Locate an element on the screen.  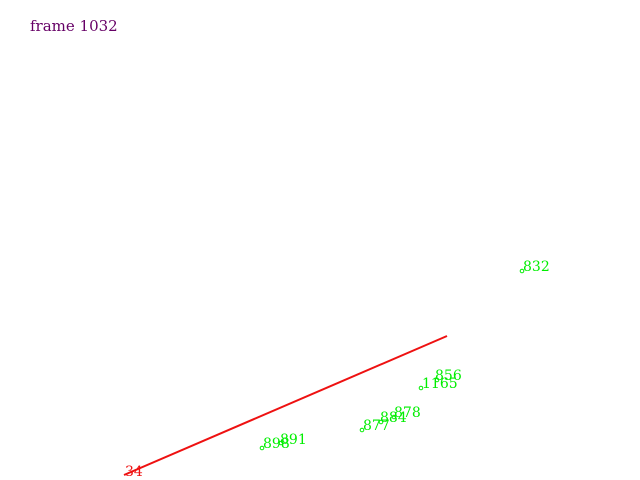
point-label: 898 is located at coordinates (276, 444).